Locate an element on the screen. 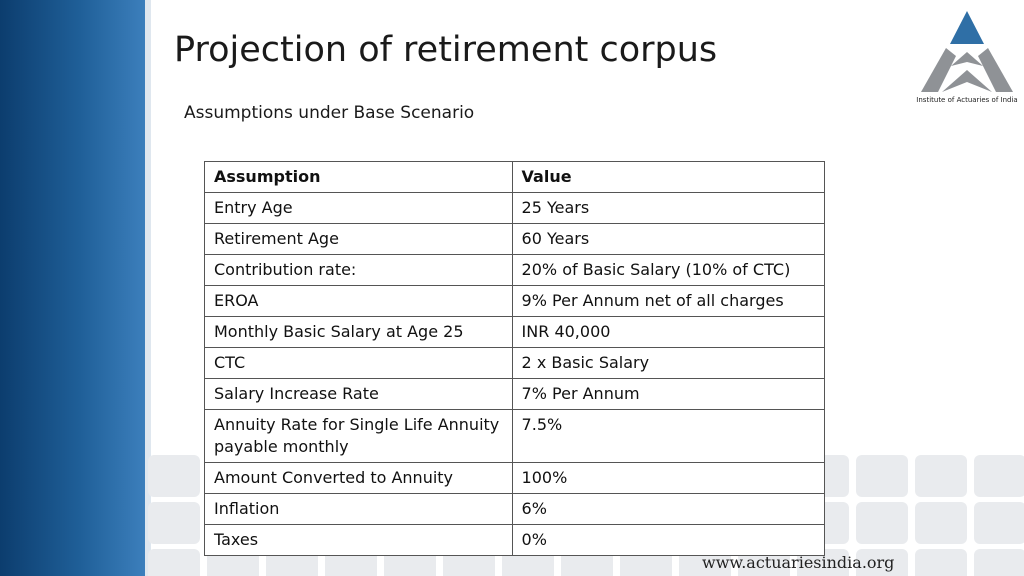  value-cell: INR 40,000 is located at coordinates (668, 332).